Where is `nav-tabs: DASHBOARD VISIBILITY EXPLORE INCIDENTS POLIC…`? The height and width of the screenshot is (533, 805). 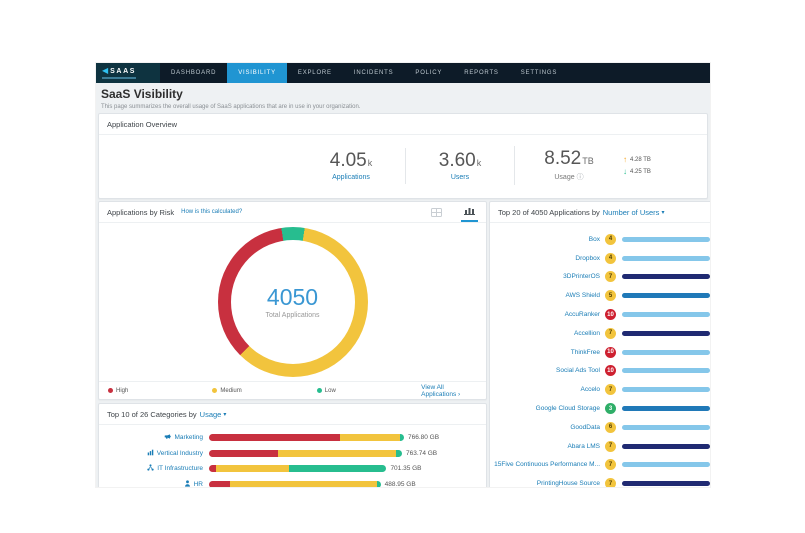
nav-tabs: DASHBOARD VISIBILITY EXPLORE INCIDENTS POLIC… is located at coordinates (364, 73).